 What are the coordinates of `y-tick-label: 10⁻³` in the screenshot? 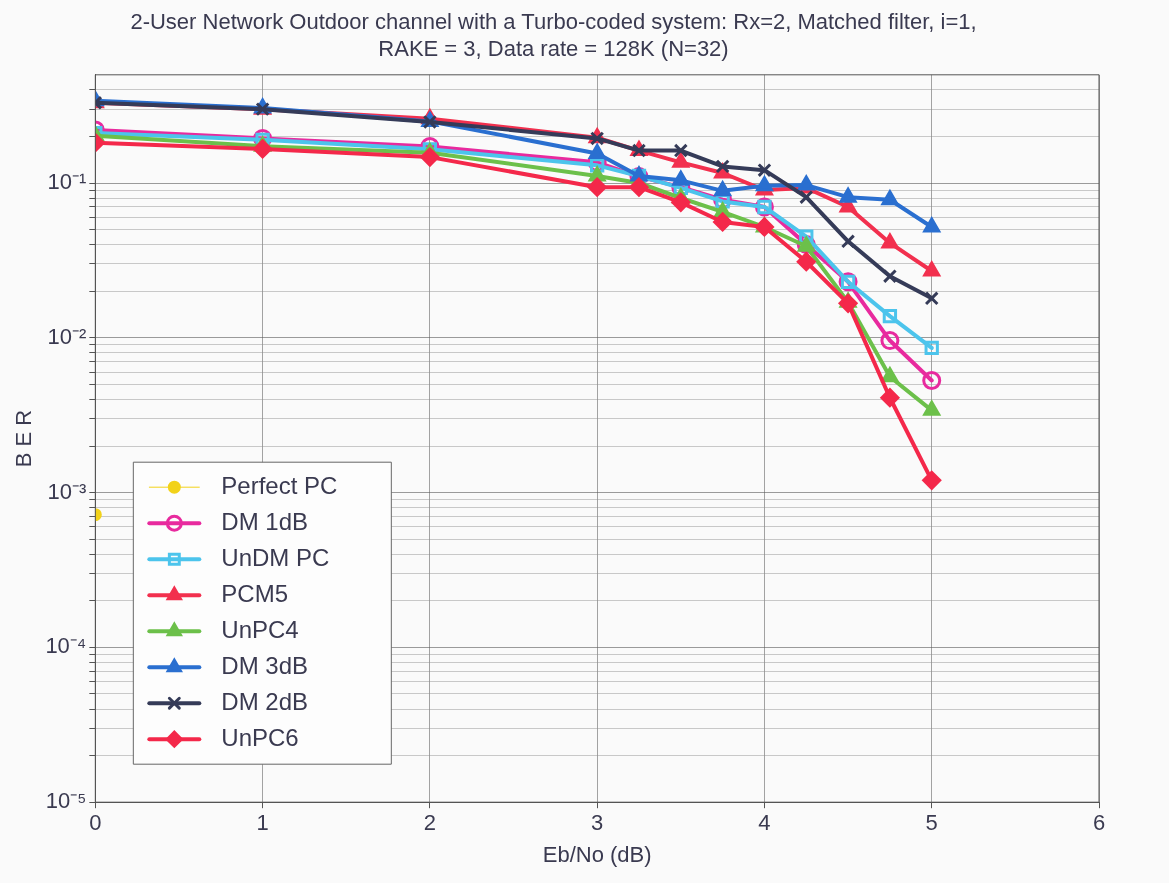 It's located at (67, 491).